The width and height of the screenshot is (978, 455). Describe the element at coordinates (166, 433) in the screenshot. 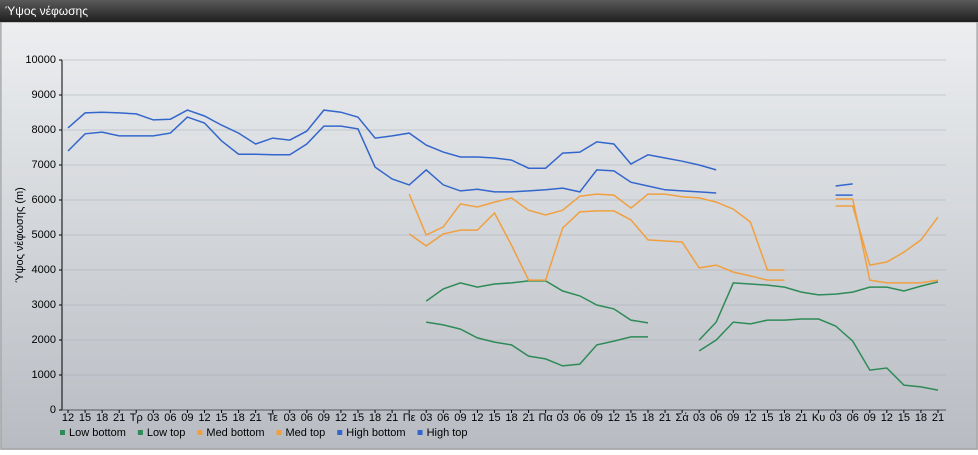

I see `legend-label: Low top` at that location.